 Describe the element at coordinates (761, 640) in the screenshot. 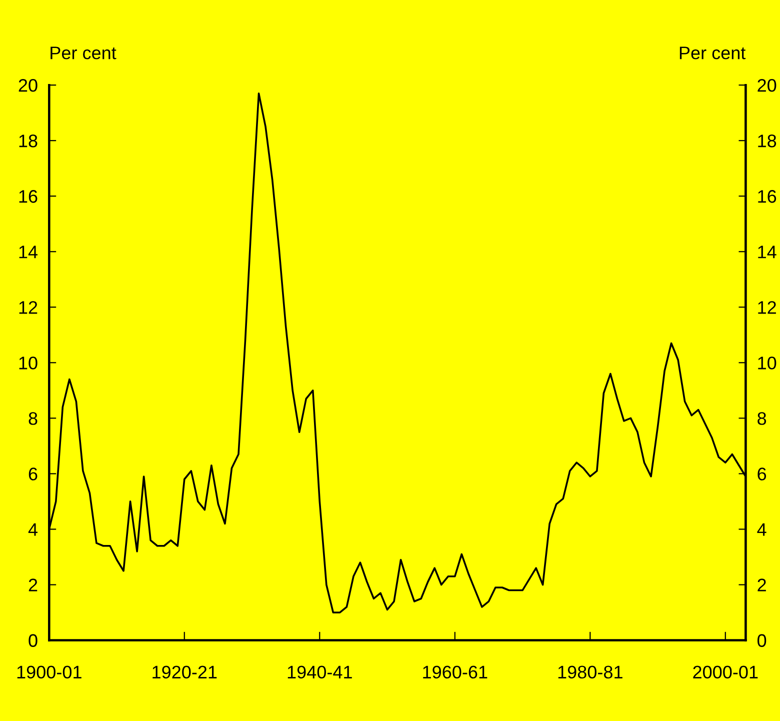

I see `y2-tick-label: 0` at that location.